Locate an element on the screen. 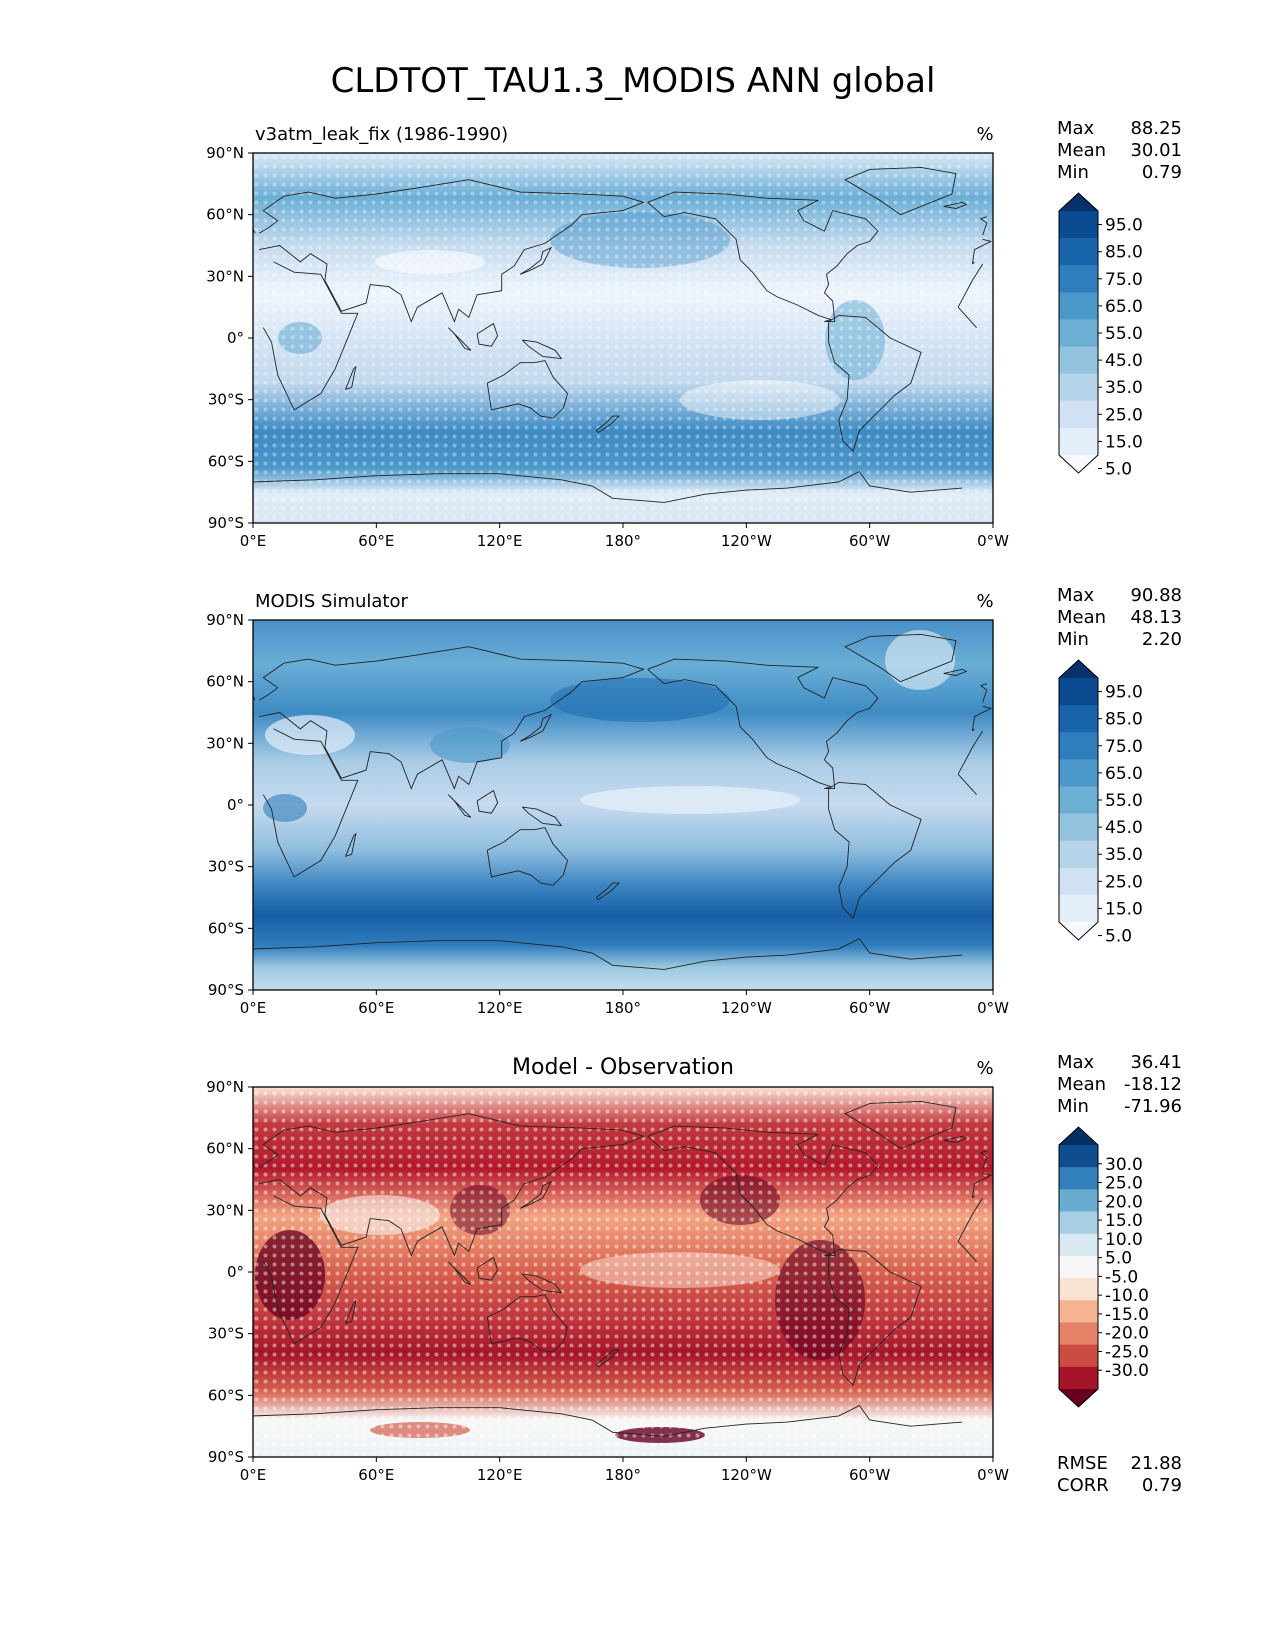 The width and height of the screenshot is (1275, 1650). stats-block: Max 90.88 Mean 48.13 Min 2.20 is located at coordinates (1119, 617).